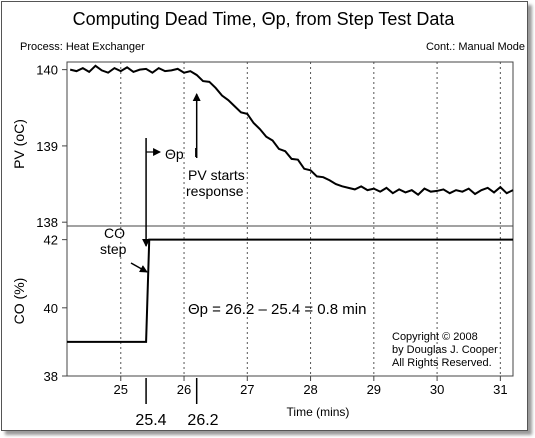 This screenshot has width=535, height=438. Describe the element at coordinates (247, 389) in the screenshot. I see `x-tick-label: 27` at that location.